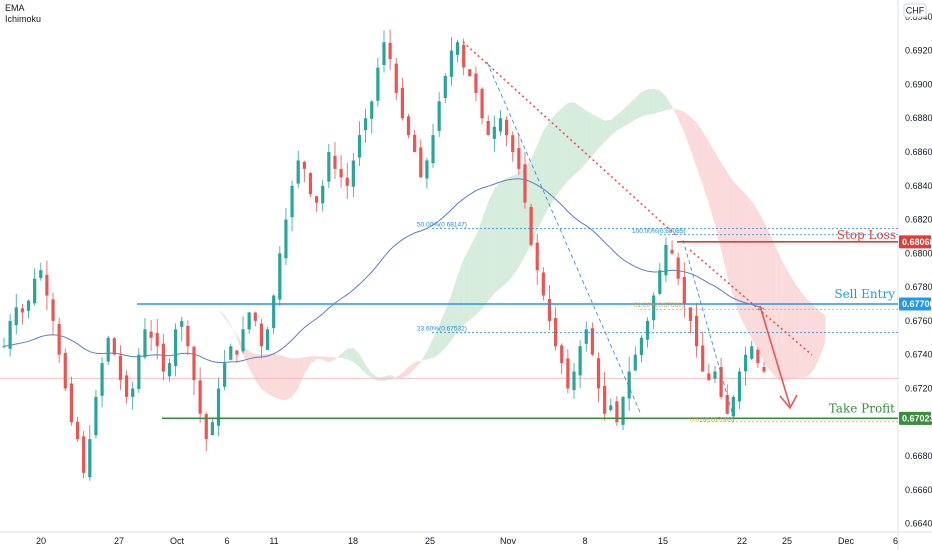 Image resolution: width=932 pixels, height=550 pixels. Describe the element at coordinates (915, 10) in the screenshot. I see `currency-button` at that location.